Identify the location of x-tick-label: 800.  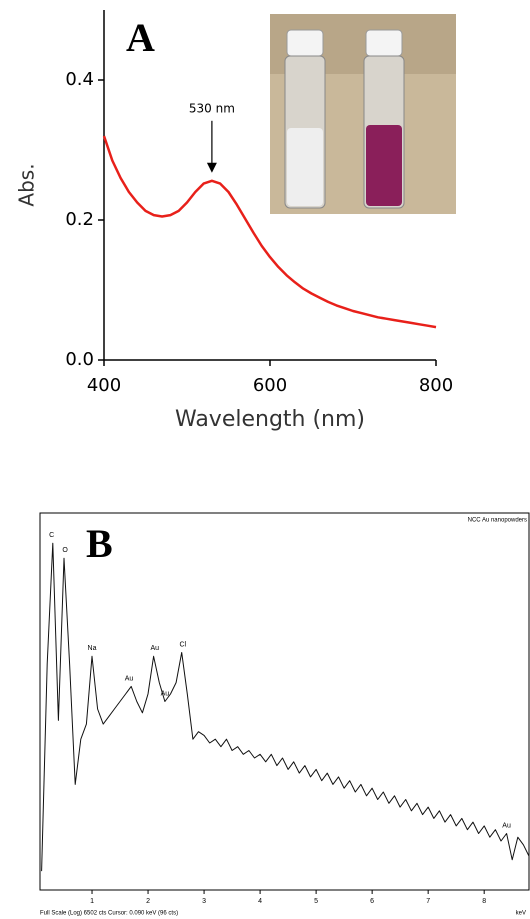
(436, 385).